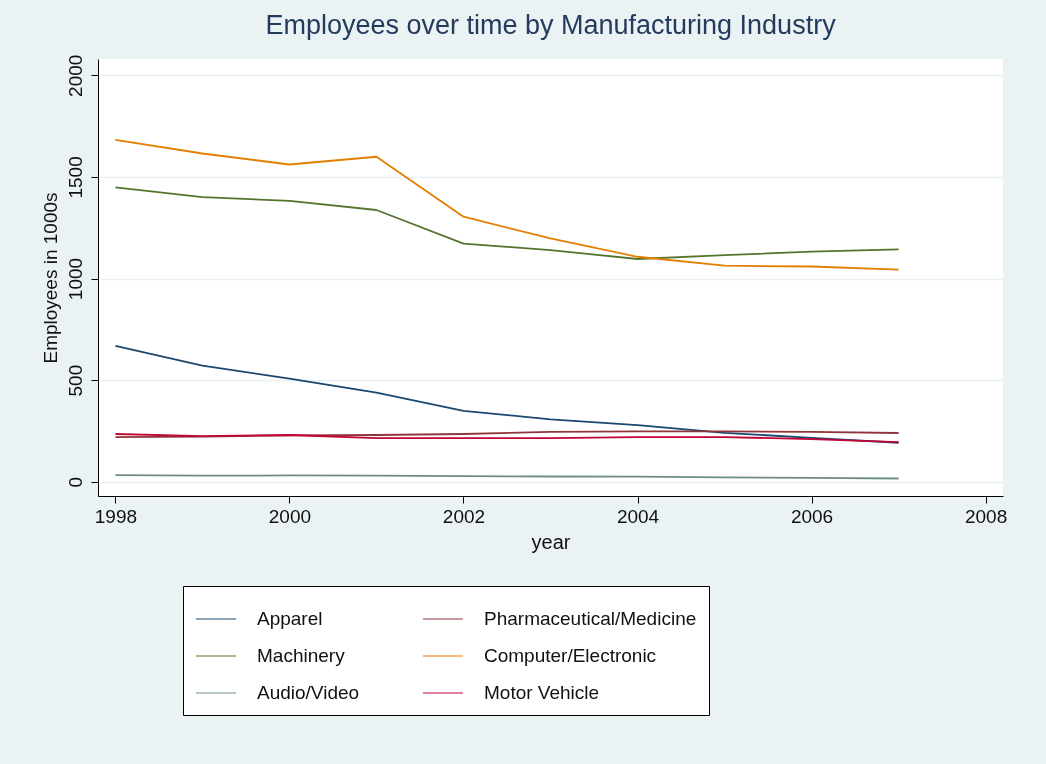  I want to click on x-tick-label: 2006, so click(812, 516).